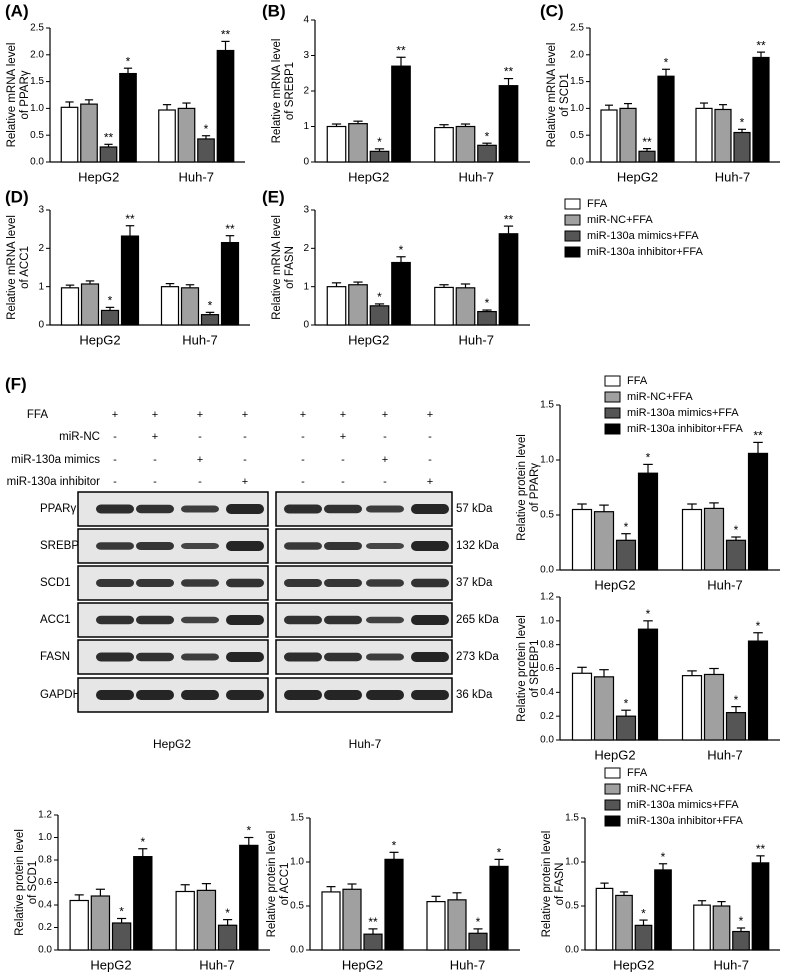 This screenshot has width=800, height=978. Describe the element at coordinates (45, 905) in the screenshot. I see `y-tick-label: 0.4` at that location.